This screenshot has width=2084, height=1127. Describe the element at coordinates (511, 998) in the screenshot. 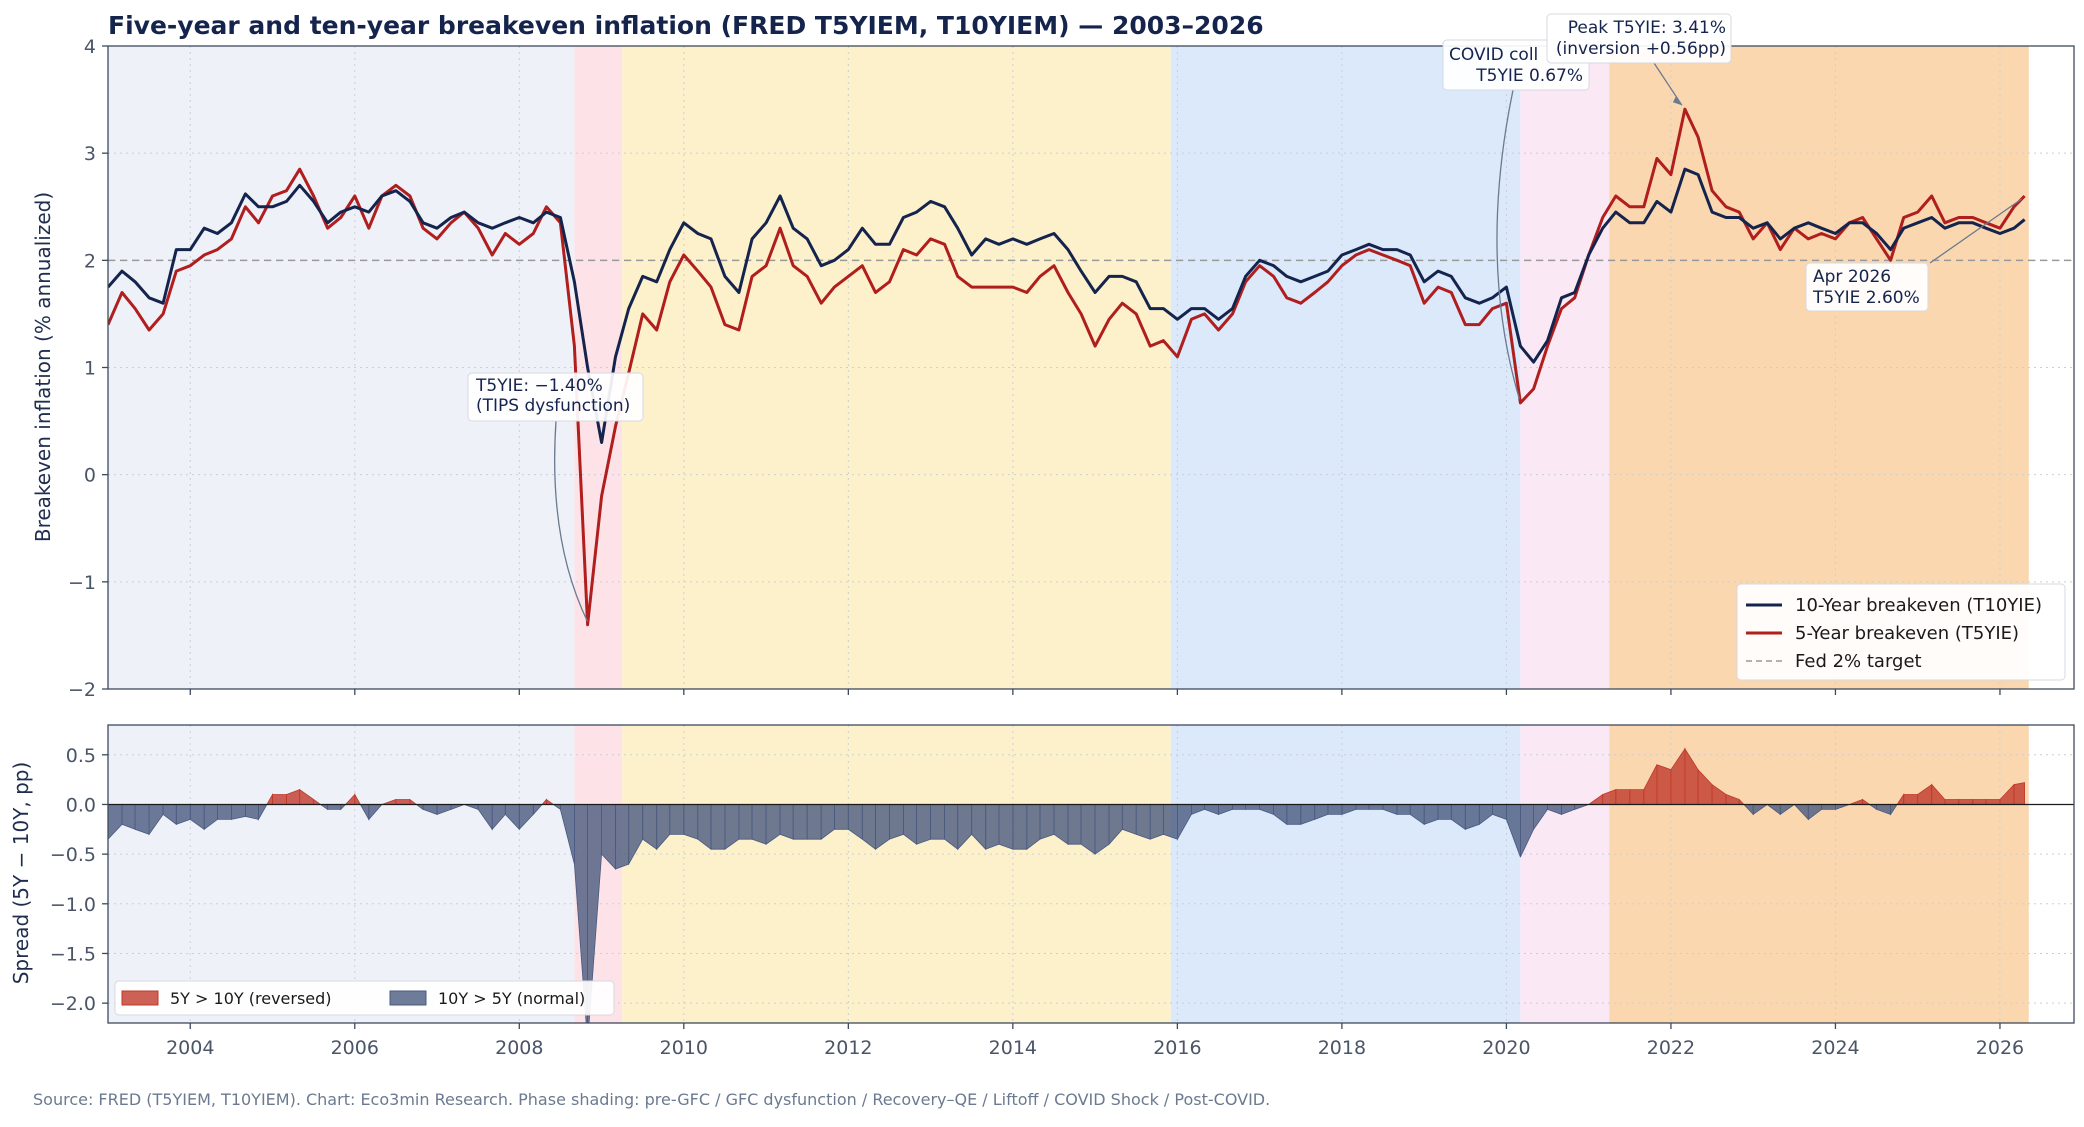

I see `legend-label-normal: 10Y > 5Y (normal)` at that location.